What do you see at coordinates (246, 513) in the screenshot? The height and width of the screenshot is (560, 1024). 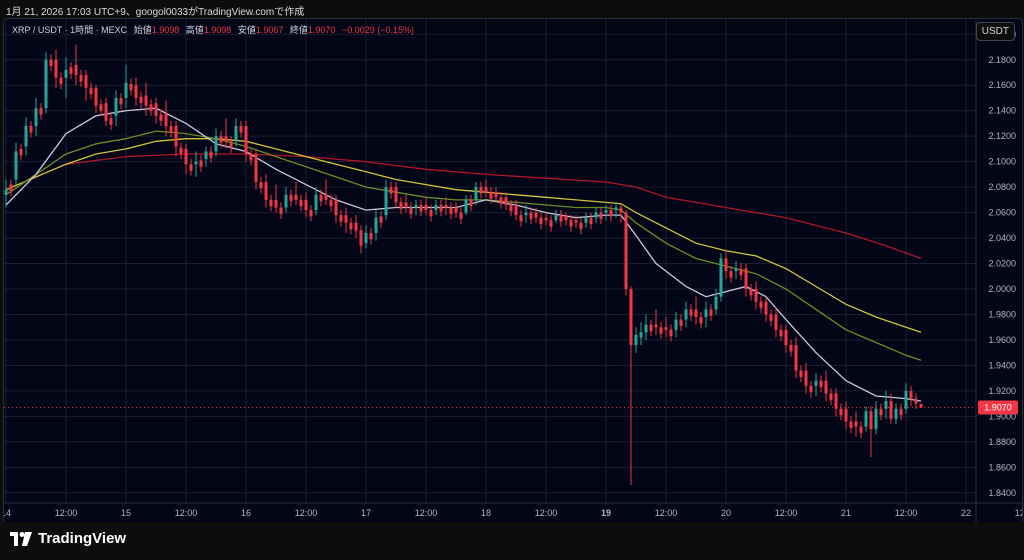 I see `x-tick-label: 16` at bounding box center [246, 513].